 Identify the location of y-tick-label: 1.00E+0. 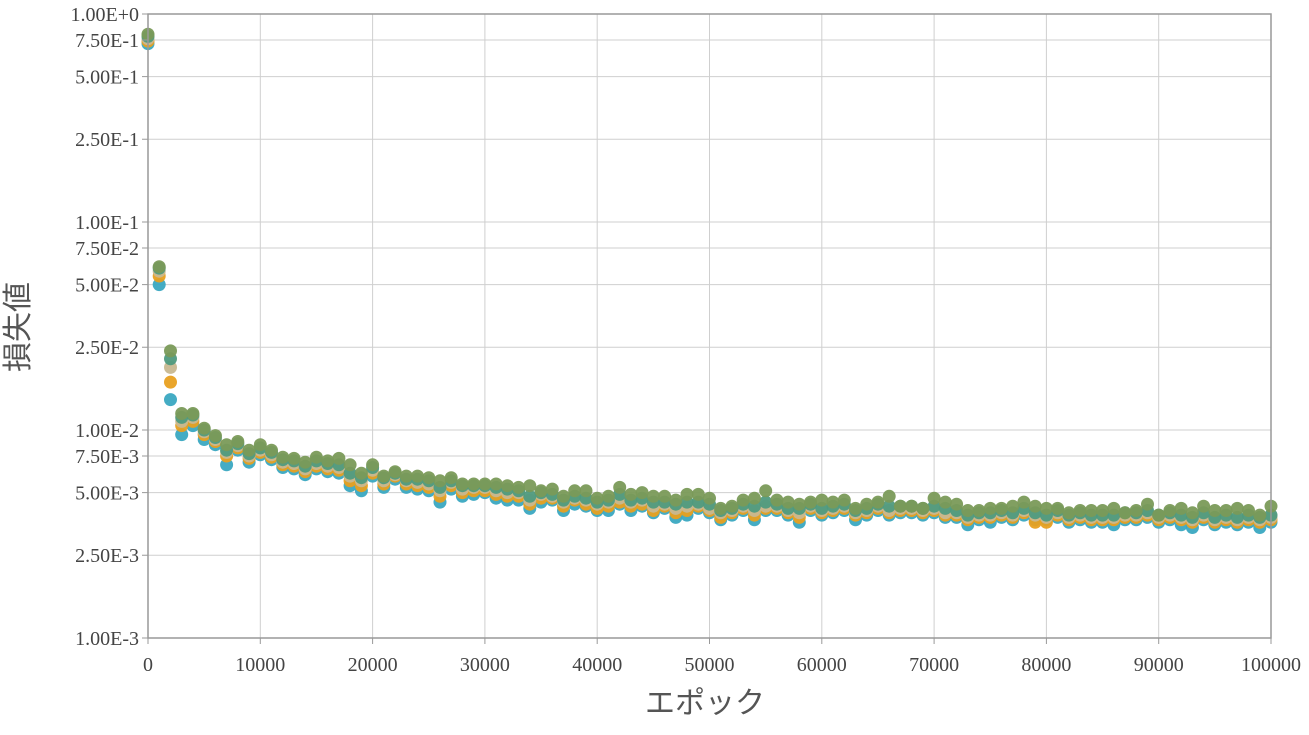
(105, 15).